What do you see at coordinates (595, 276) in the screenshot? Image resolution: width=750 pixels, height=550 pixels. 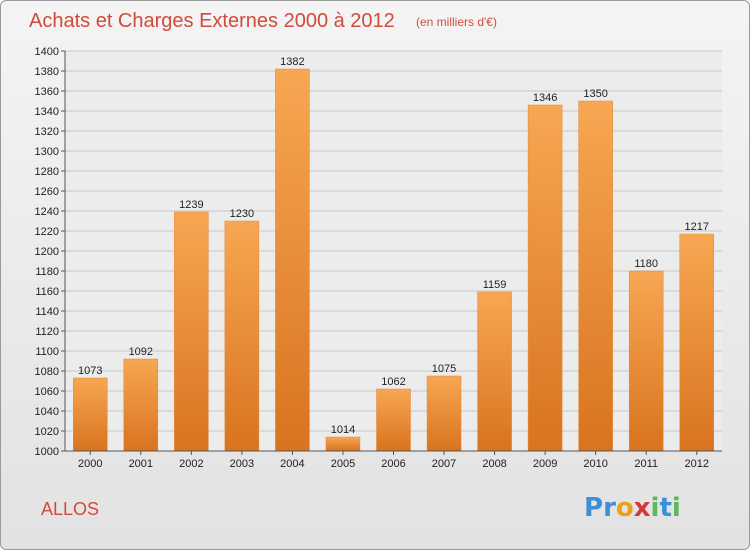 I see `bar-2010` at bounding box center [595, 276].